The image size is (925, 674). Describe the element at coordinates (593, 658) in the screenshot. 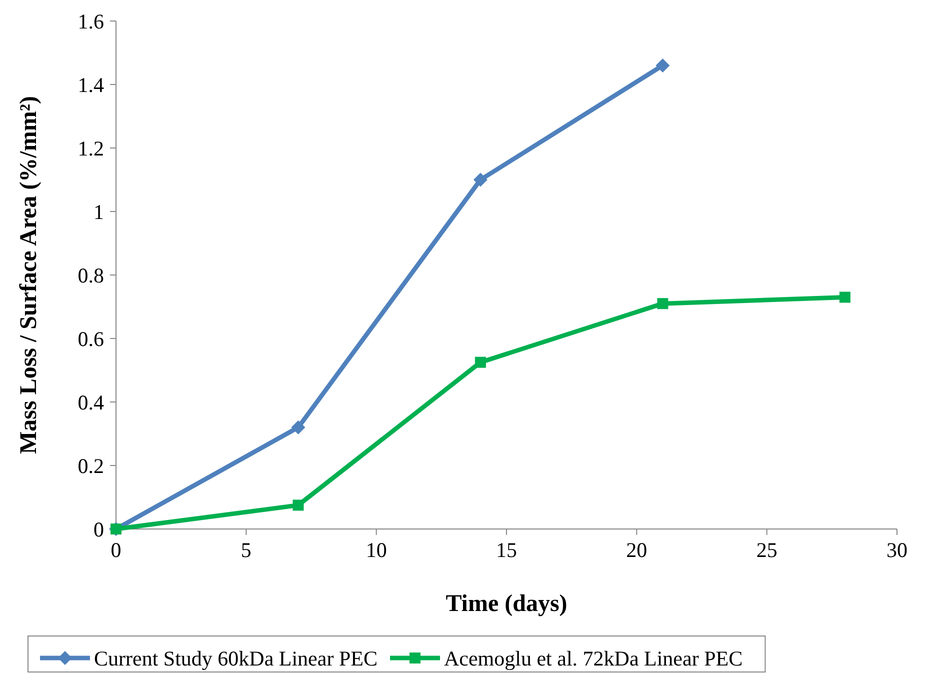

I see `legend-label: Acemoglu et al. 72kDa Linear PEC` at that location.